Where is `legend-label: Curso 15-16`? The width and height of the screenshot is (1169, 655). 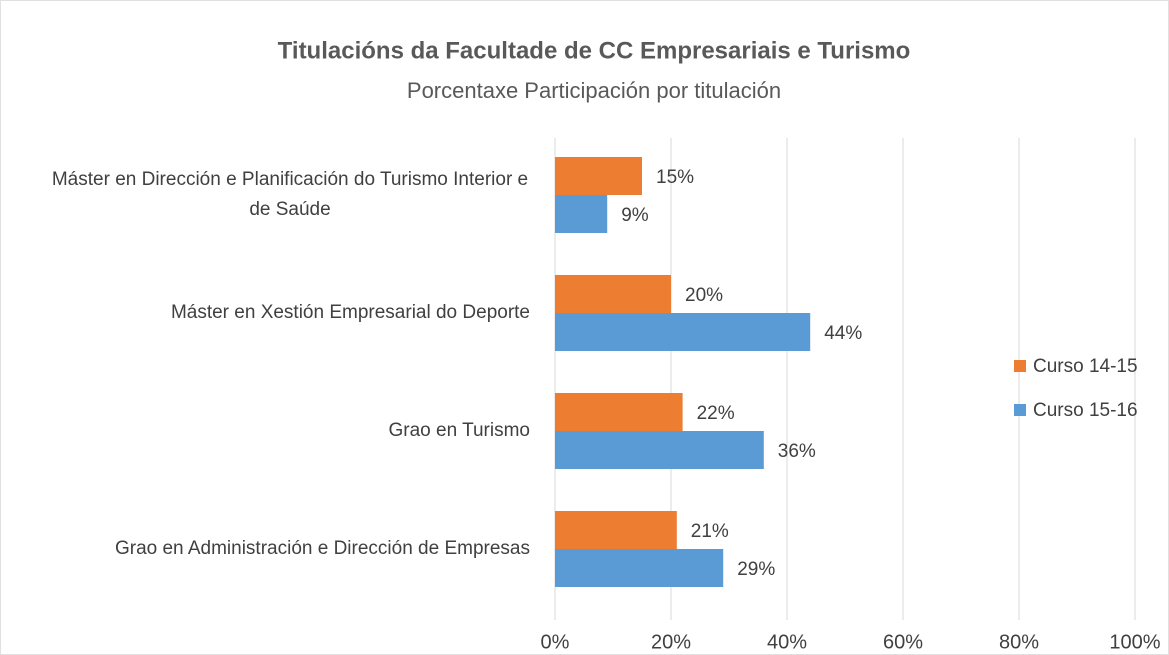 legend-label: Curso 15-16 is located at coordinates (1085, 410).